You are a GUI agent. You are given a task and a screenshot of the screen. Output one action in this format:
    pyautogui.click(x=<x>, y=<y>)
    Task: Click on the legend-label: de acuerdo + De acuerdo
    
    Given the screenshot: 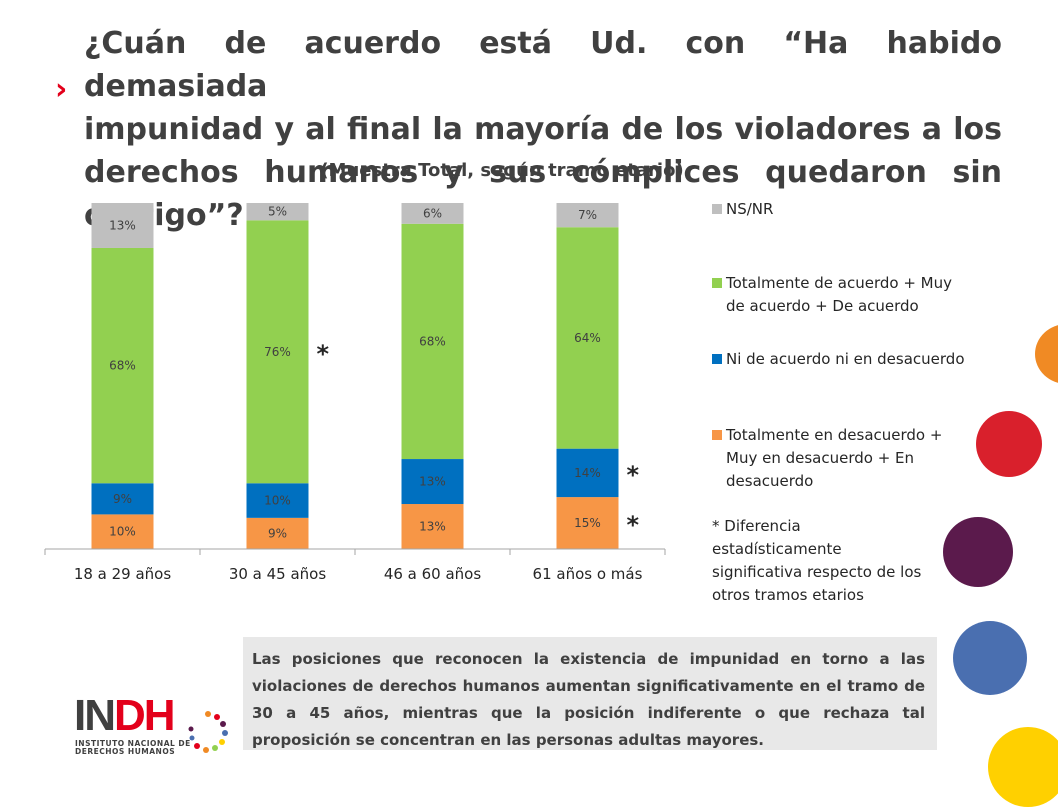 What is the action you would take?
    pyautogui.click(x=822, y=306)
    